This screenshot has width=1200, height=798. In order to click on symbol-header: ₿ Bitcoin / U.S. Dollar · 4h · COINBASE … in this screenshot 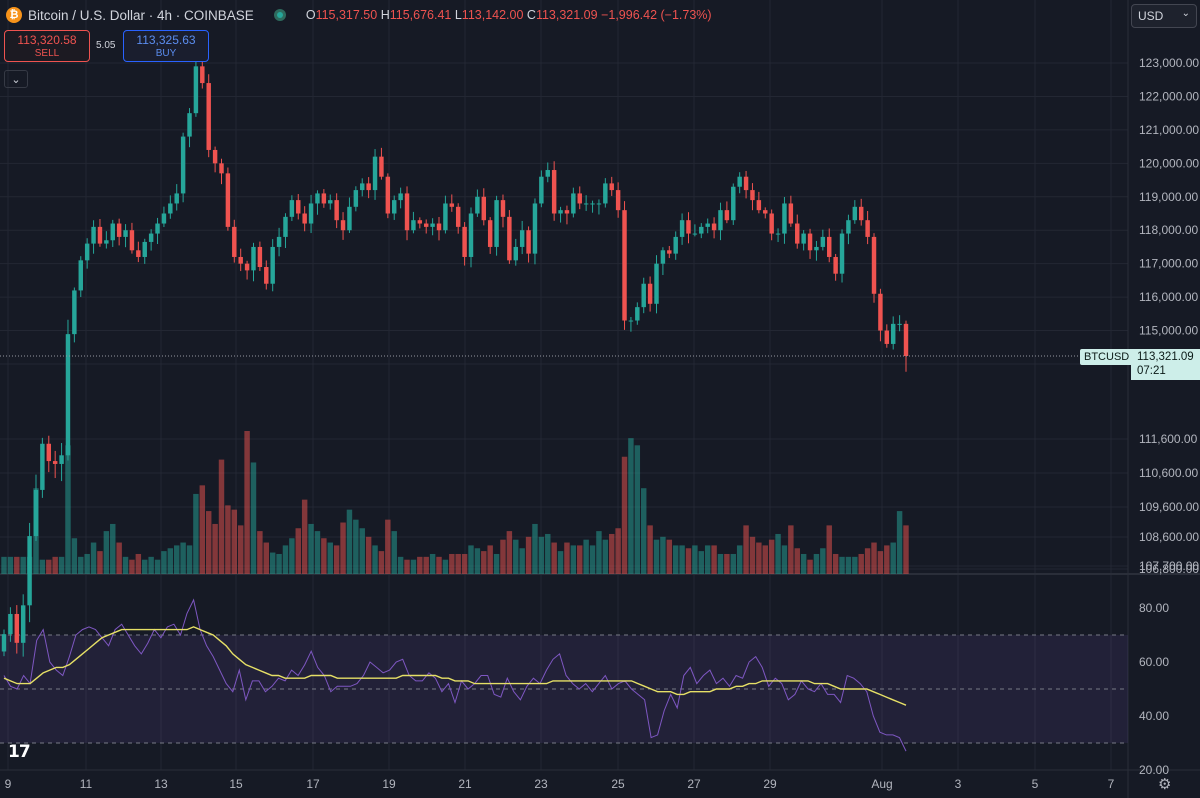, I will do `click(359, 15)`.